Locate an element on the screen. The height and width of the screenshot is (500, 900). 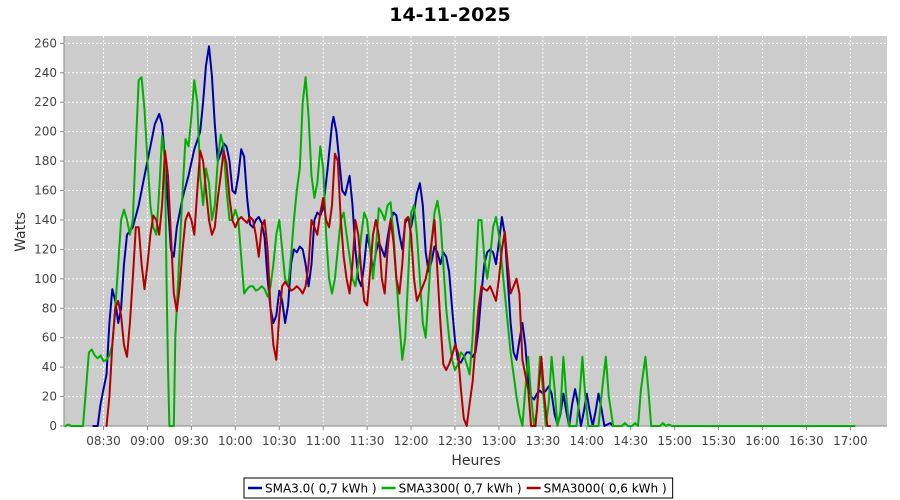
y-tick-label: 100 is located at coordinates (45, 279).